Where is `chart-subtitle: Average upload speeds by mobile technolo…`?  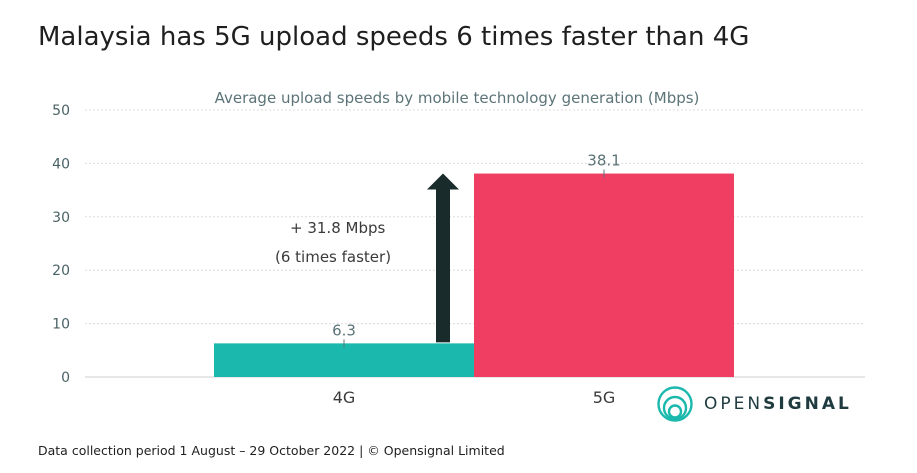
chart-subtitle: Average upload speeds by mobile technolo… is located at coordinates (457, 98).